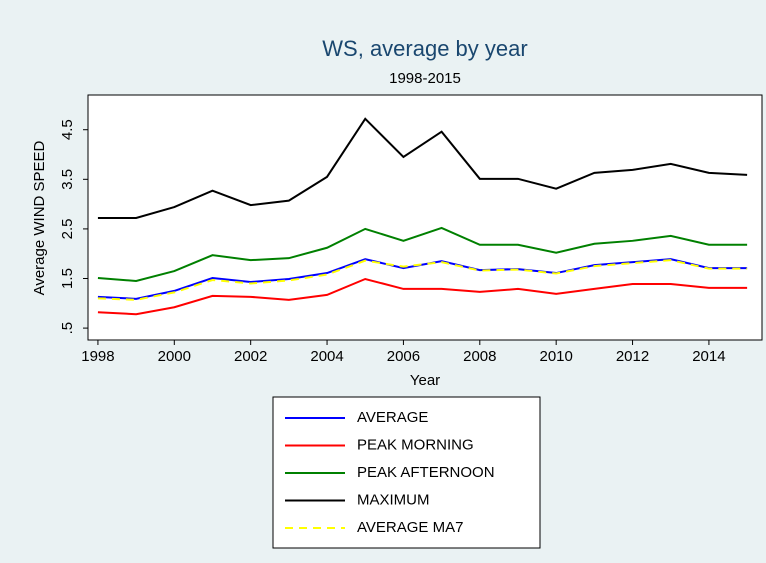  Describe the element at coordinates (410, 527) in the screenshot. I see `legend-label: AVERAGE MA7` at that location.